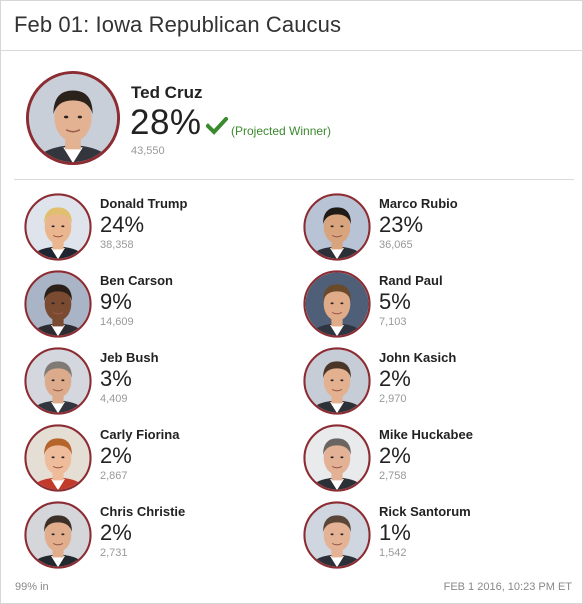 This screenshot has height=604, width=583. I want to click on candidate-row: John Kasich 2% 2,970, so click(432, 383).